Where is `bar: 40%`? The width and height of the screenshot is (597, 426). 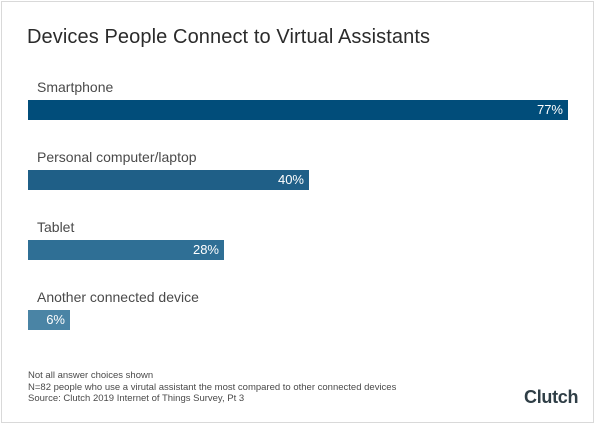
bar: 40% is located at coordinates (168, 180).